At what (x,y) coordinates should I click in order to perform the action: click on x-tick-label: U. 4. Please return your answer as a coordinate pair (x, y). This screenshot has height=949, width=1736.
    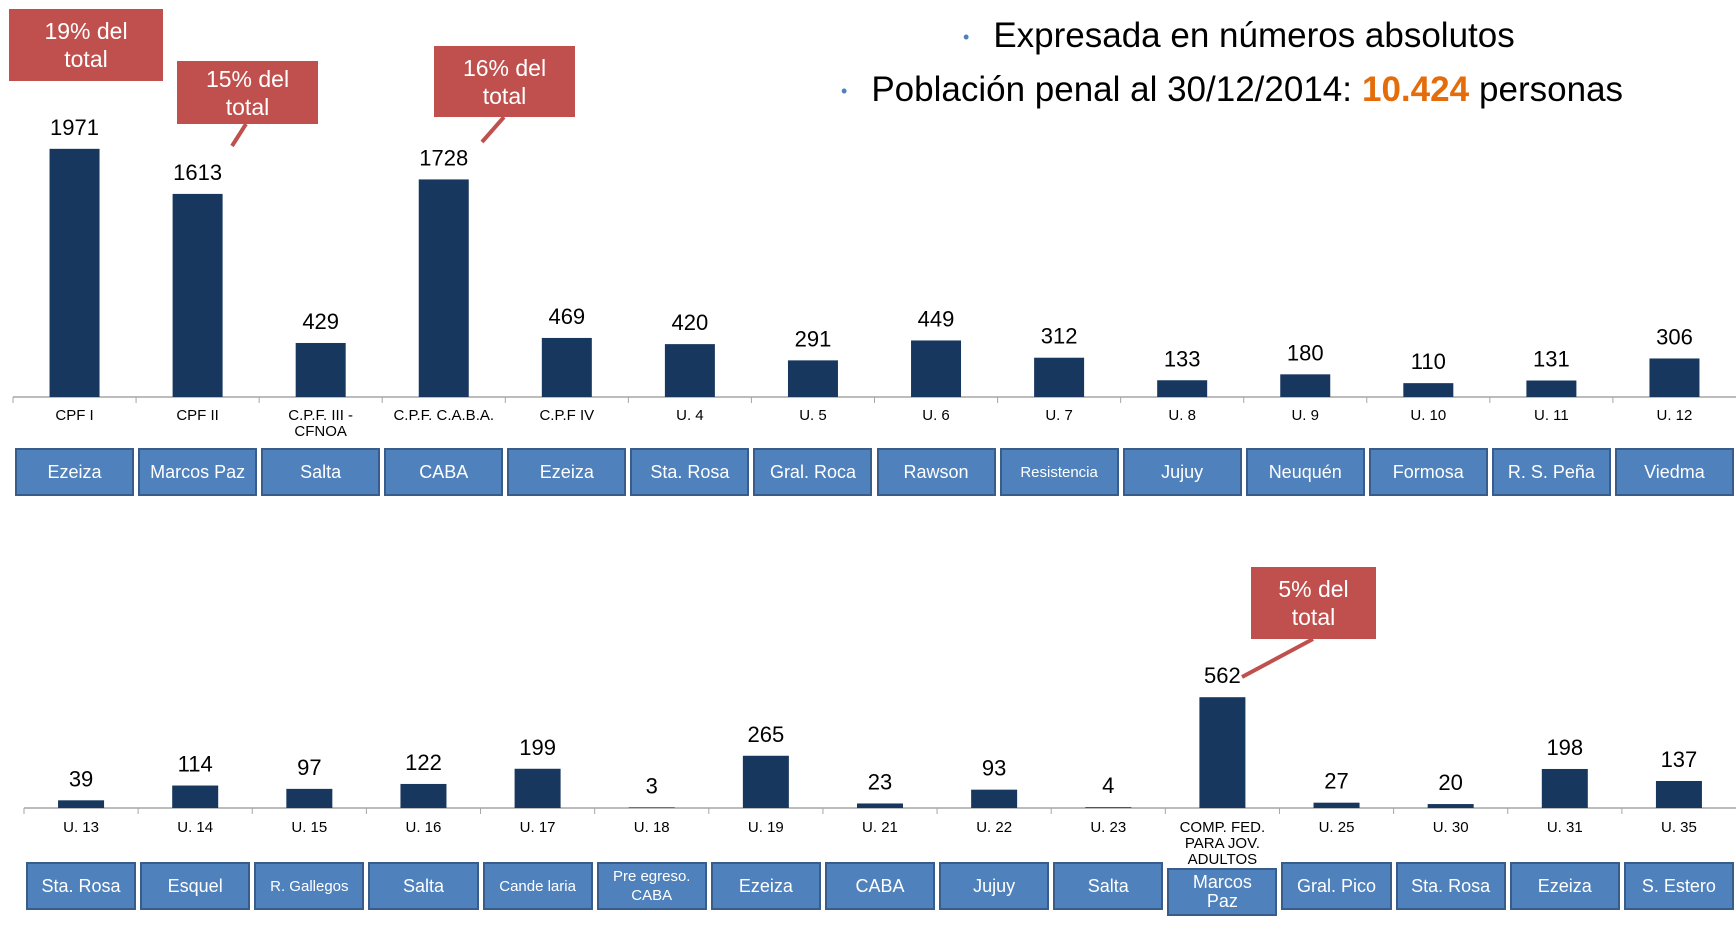
    Looking at the image, I should click on (690, 415).